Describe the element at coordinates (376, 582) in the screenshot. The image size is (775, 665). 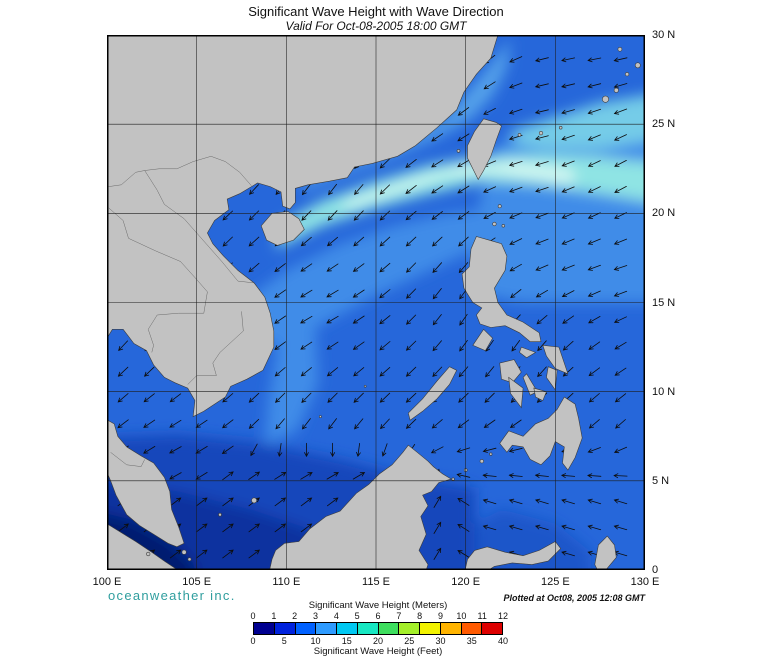
I see `x-axis-label: 115 E` at that location.